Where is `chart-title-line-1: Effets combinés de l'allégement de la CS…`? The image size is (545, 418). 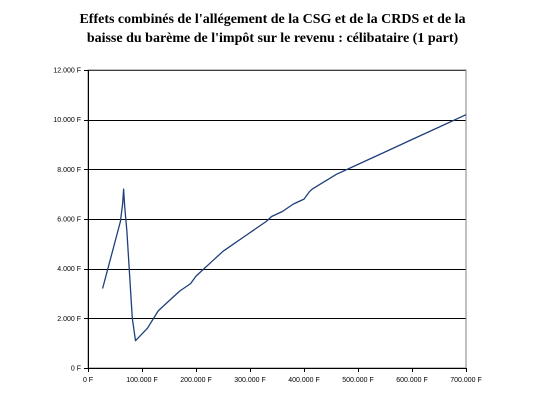 chart-title-line-1: Effets combinés de l'allégement de la CS… is located at coordinates (272, 19).